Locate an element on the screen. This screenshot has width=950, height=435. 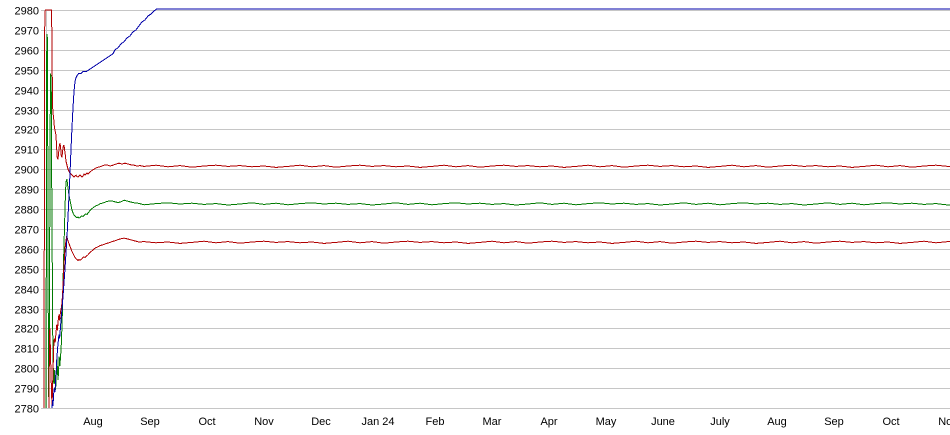
y-axis-label: 2830 is located at coordinates (27, 311).